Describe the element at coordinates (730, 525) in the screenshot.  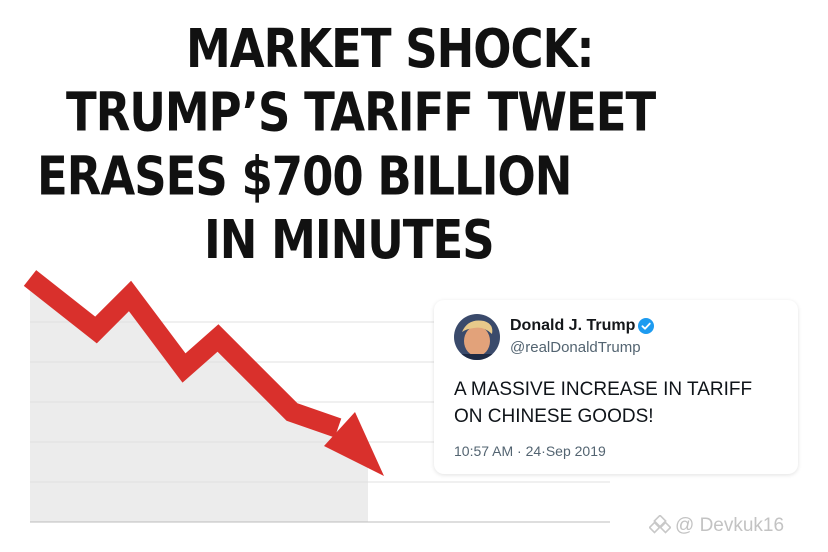
I see `watermark-text: @ Devkuk16` at that location.